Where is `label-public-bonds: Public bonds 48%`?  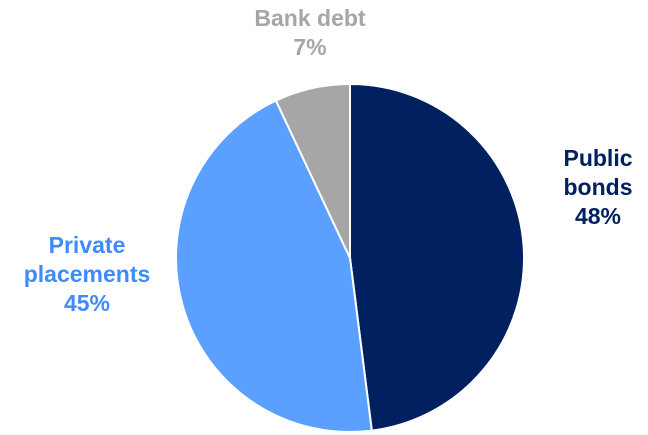
label-public-bonds: Public bonds 48% is located at coordinates (598, 187).